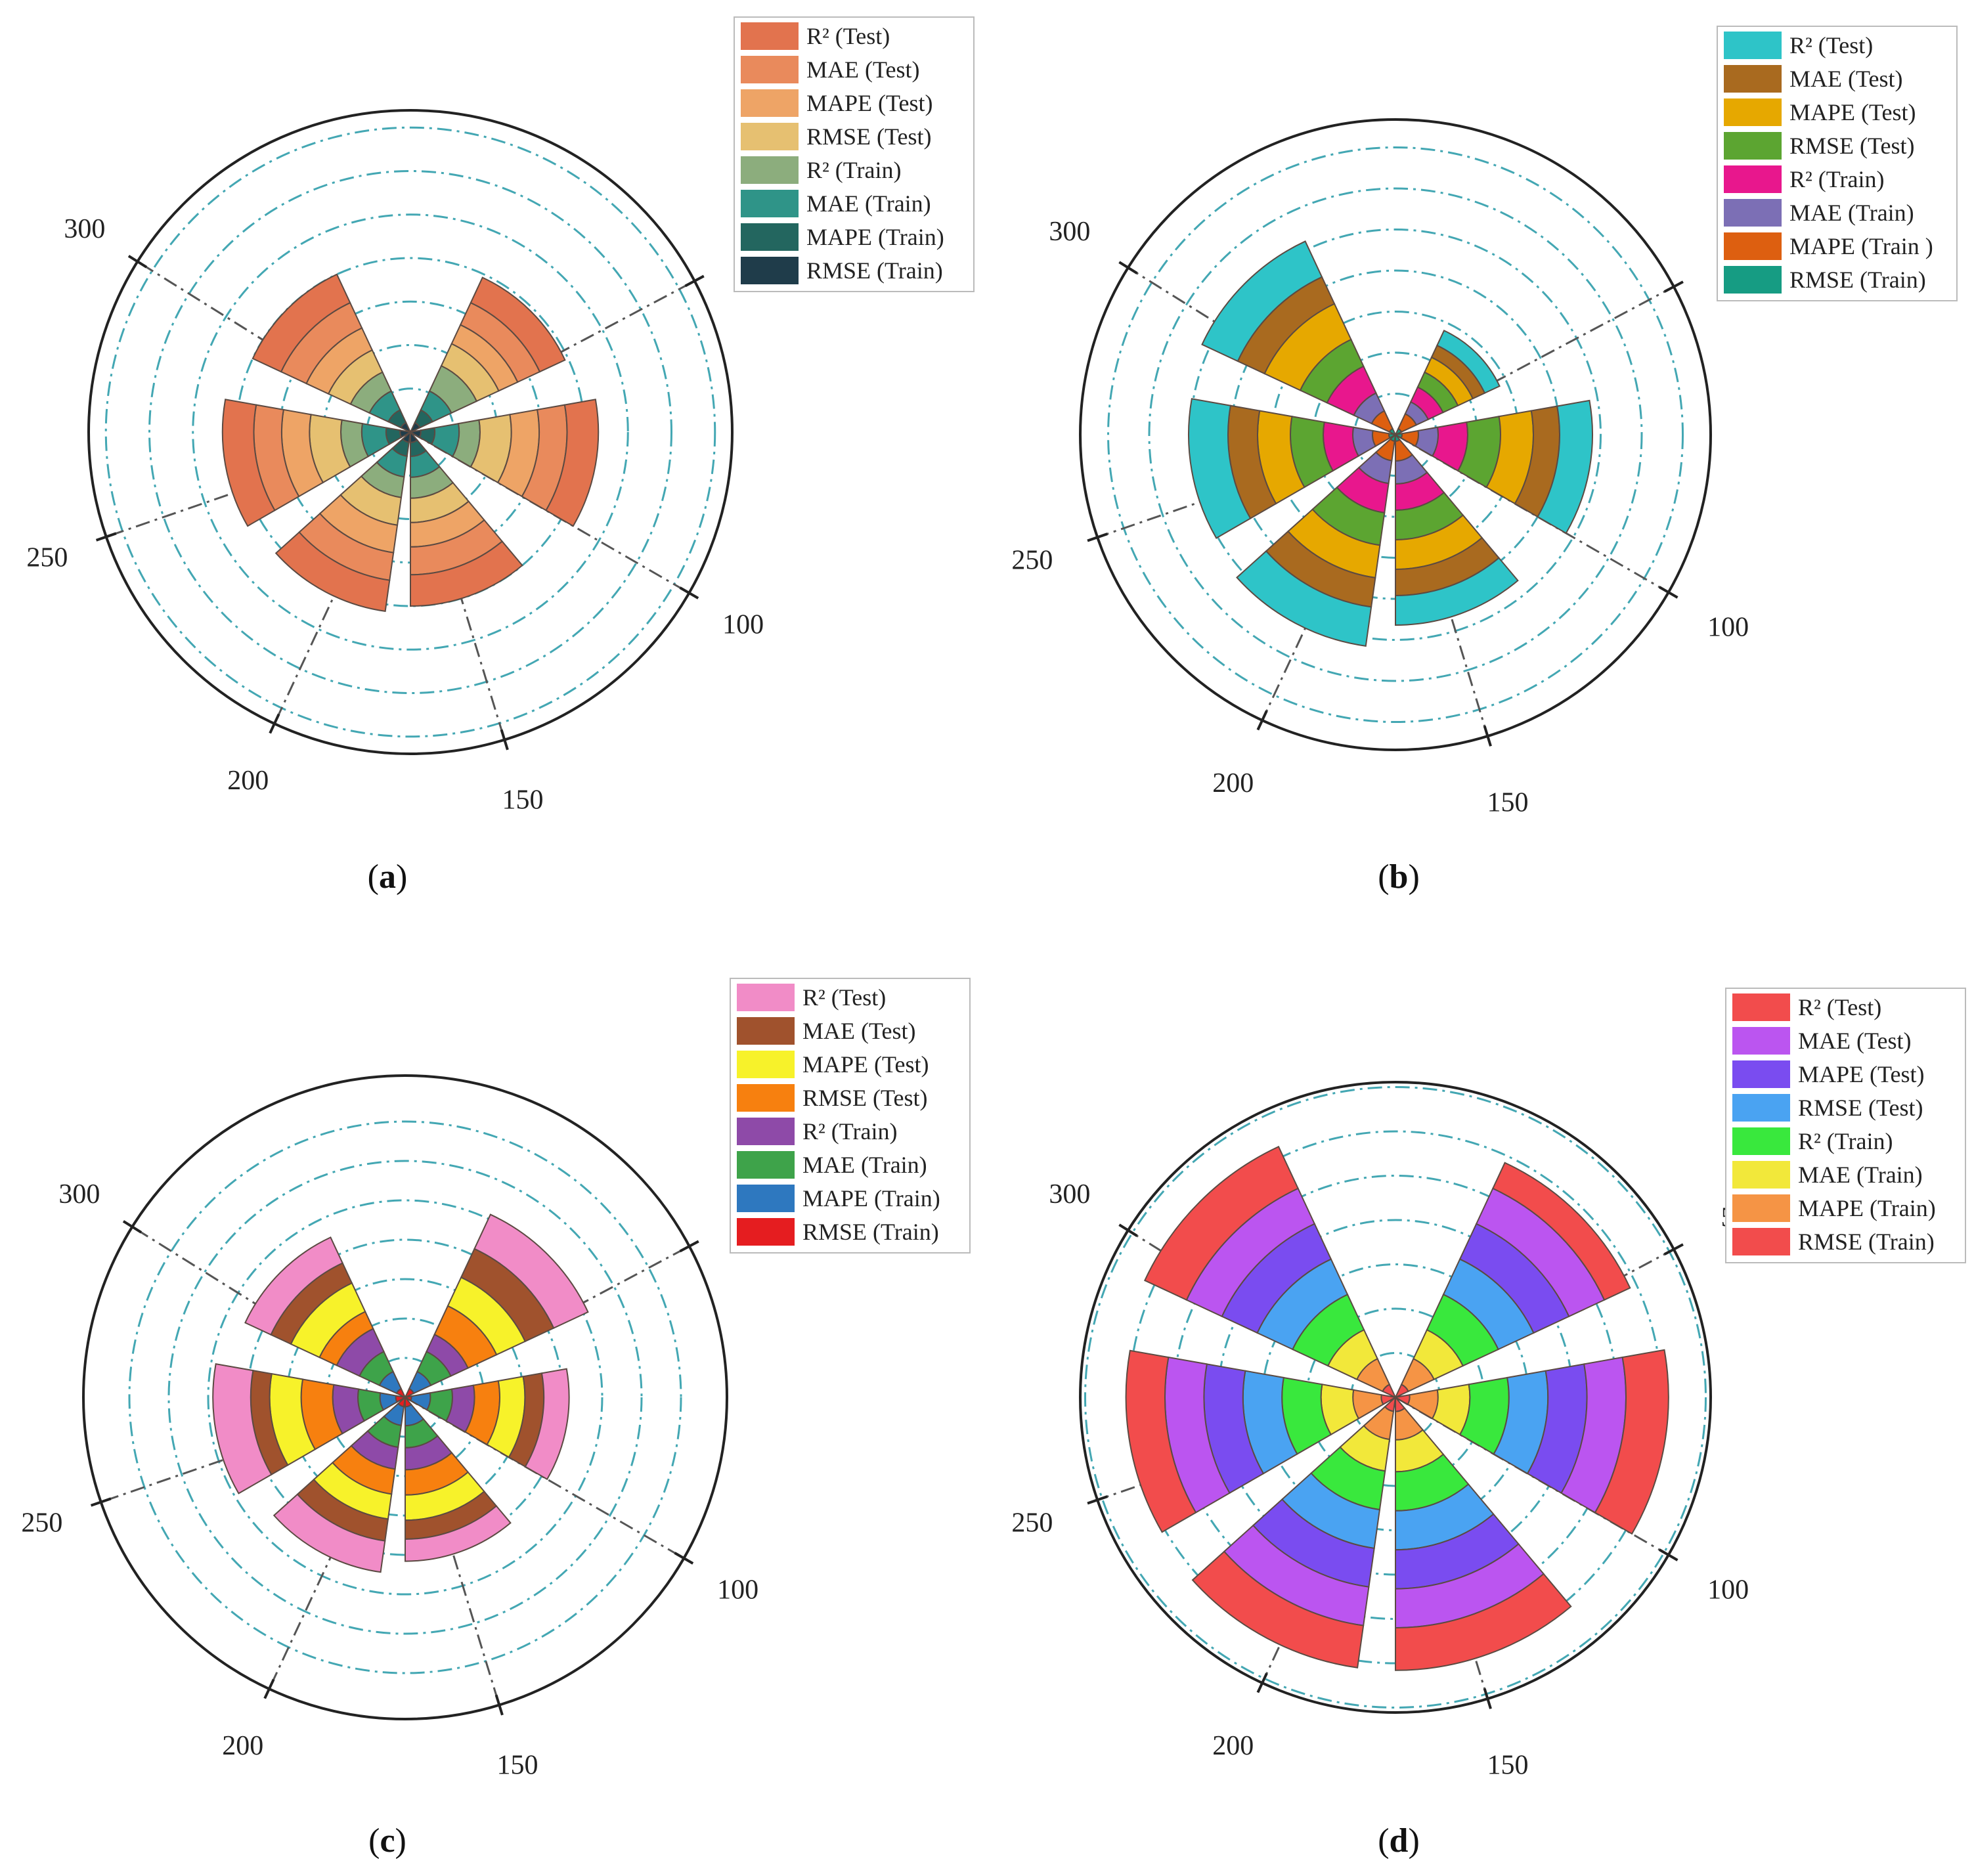 The image size is (1974, 1876). I want to click on tick-label: 150, so click(1508, 1765).